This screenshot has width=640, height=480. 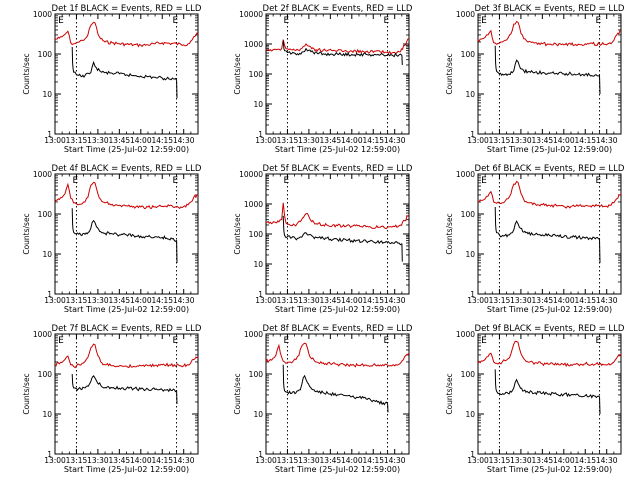 I want to click on panel-title: Det 6f BLACK = Events, RED = LLD, so click(x=550, y=169).